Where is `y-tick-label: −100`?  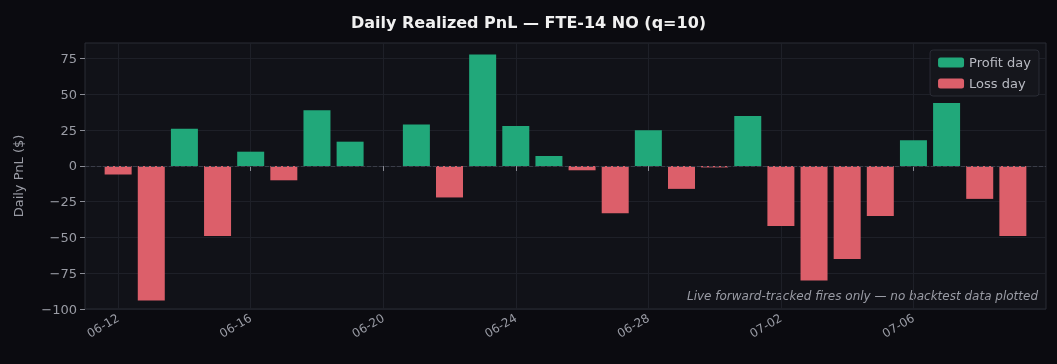 y-tick-label: −100 is located at coordinates (59, 309).